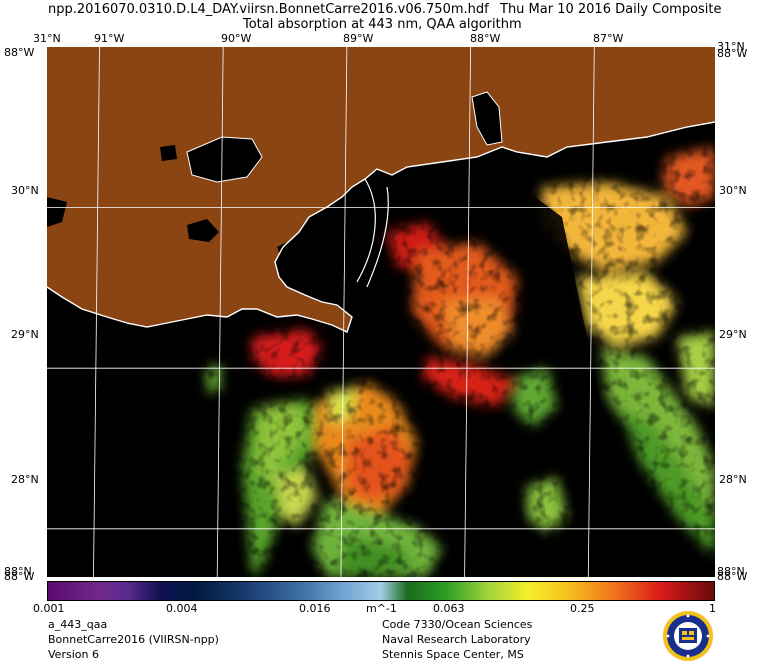 This screenshot has width=762, height=664. Describe the element at coordinates (485, 38) in the screenshot. I see `lon-label-88: 88°W` at that location.